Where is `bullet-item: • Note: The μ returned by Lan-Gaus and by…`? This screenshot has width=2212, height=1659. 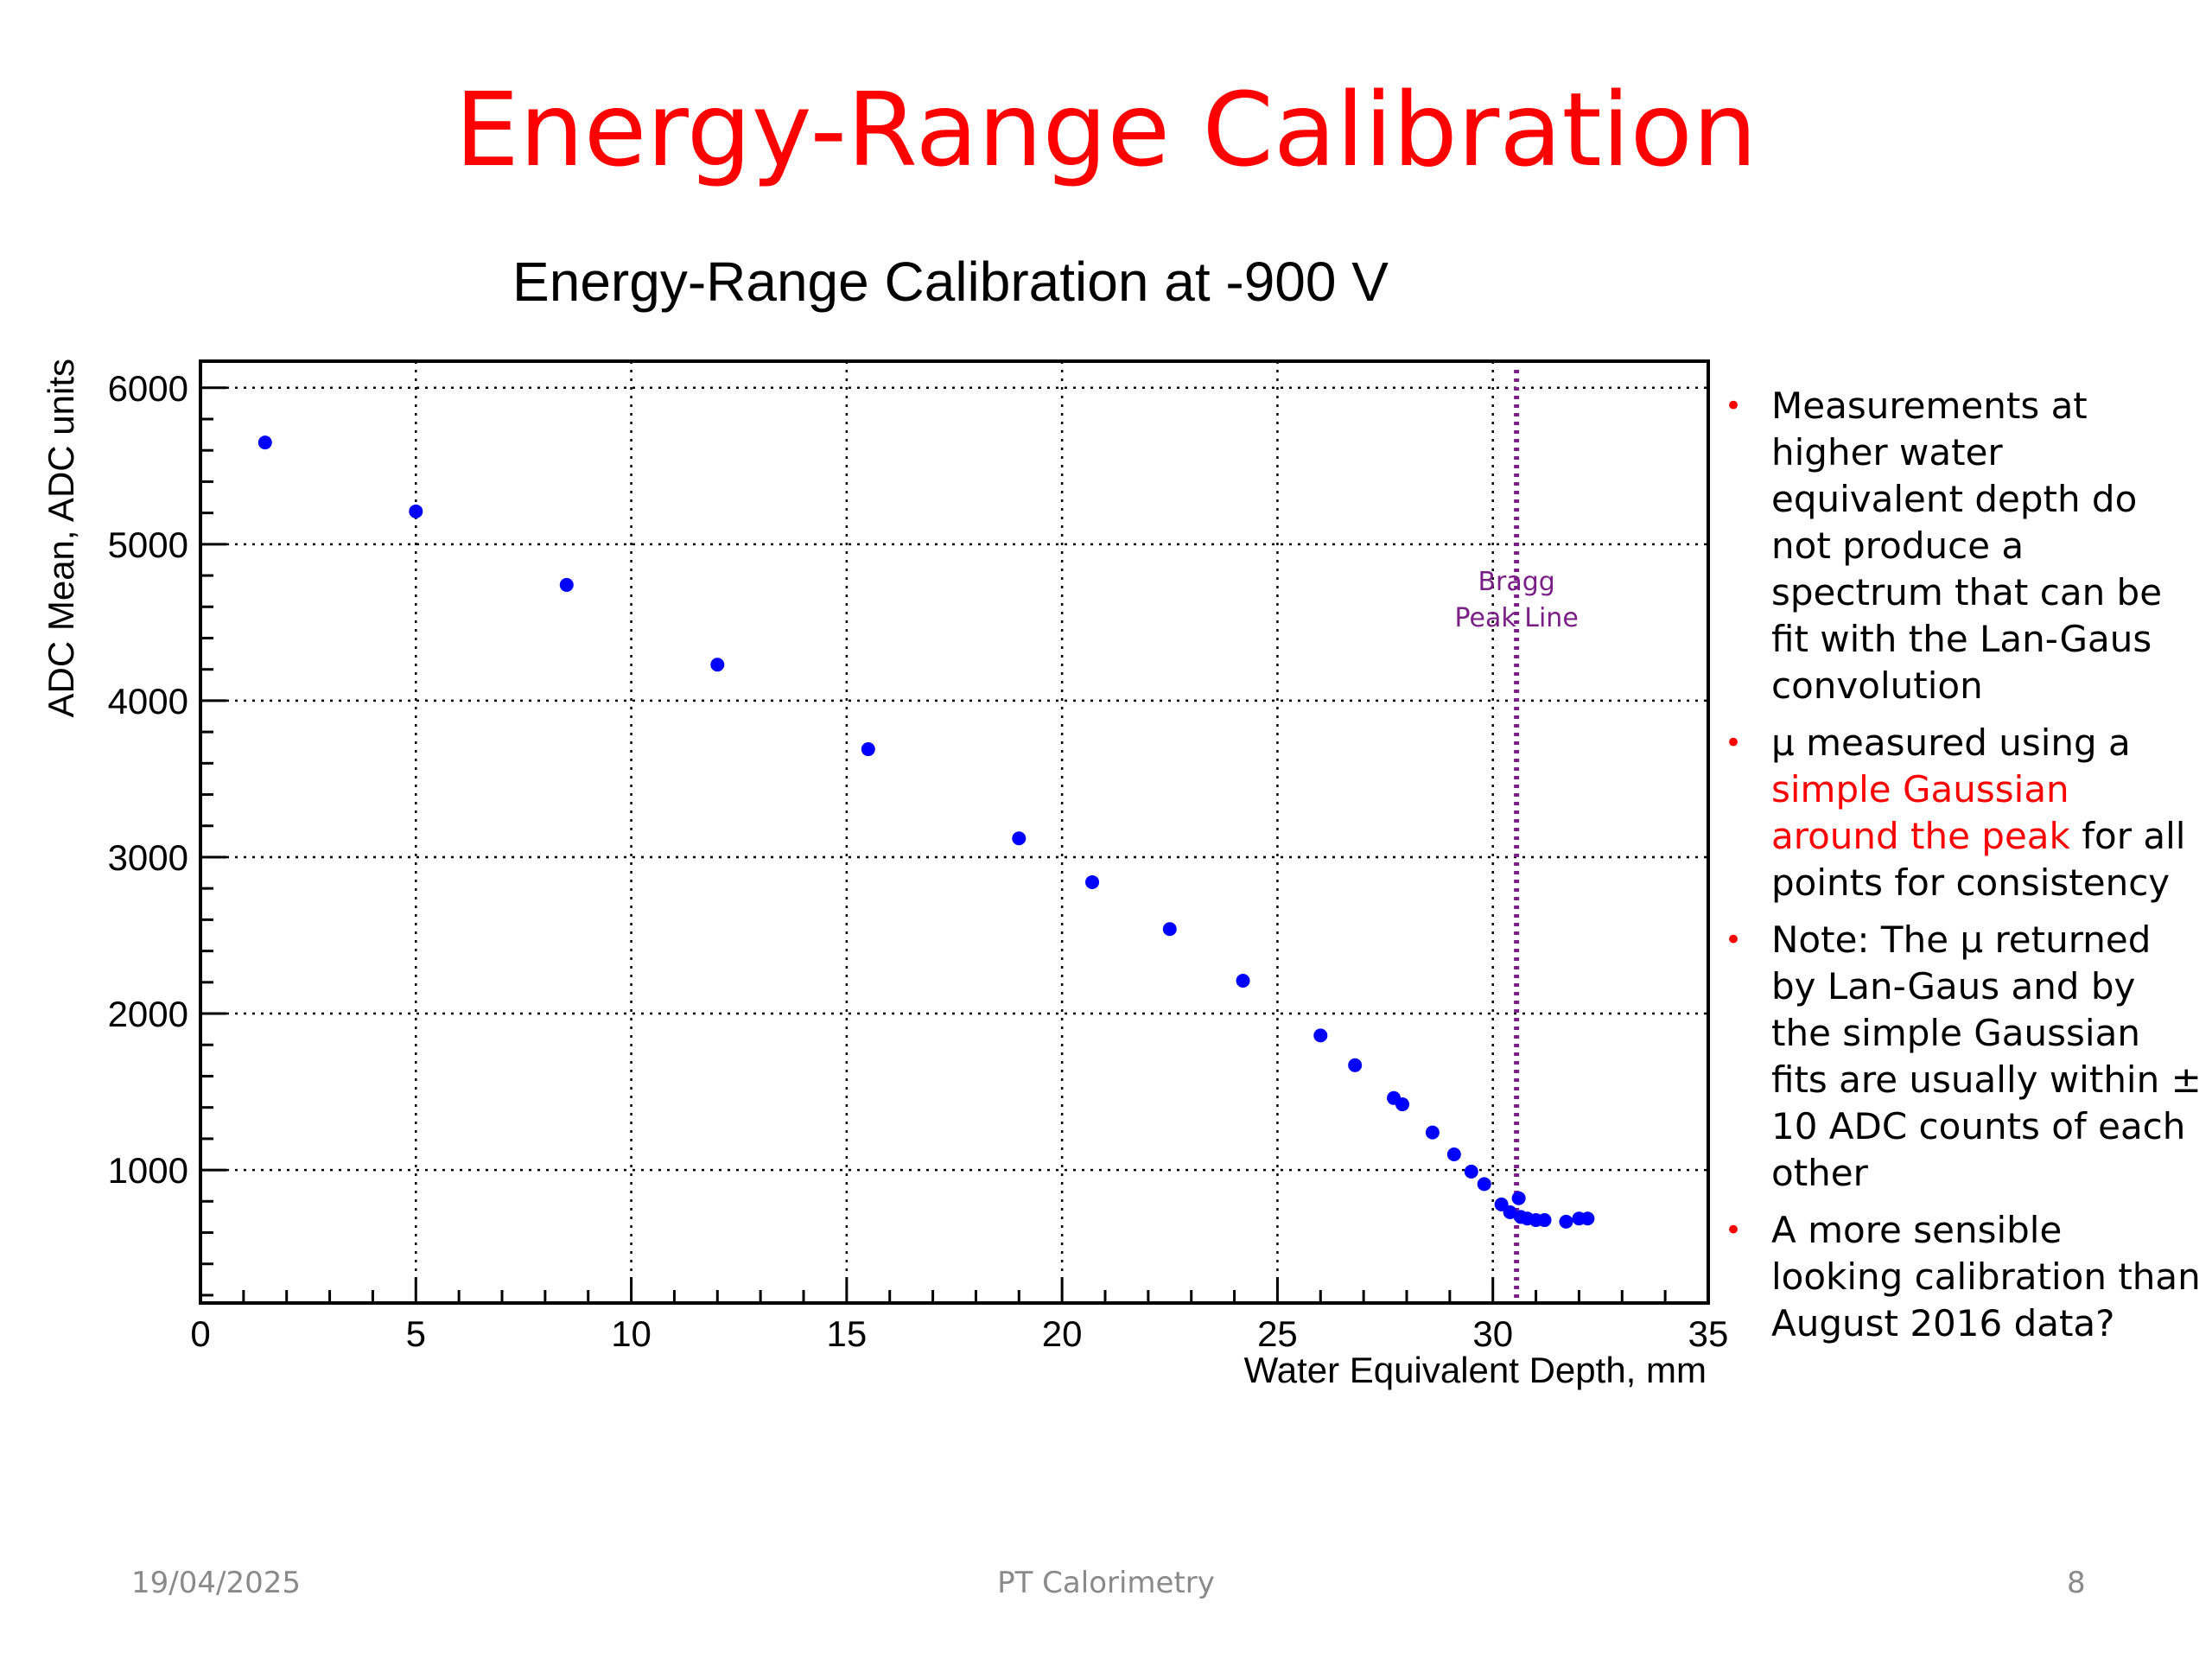
bullet-item: • Note: The μ returned by Lan-Gaus and by… is located at coordinates (1961, 1057).